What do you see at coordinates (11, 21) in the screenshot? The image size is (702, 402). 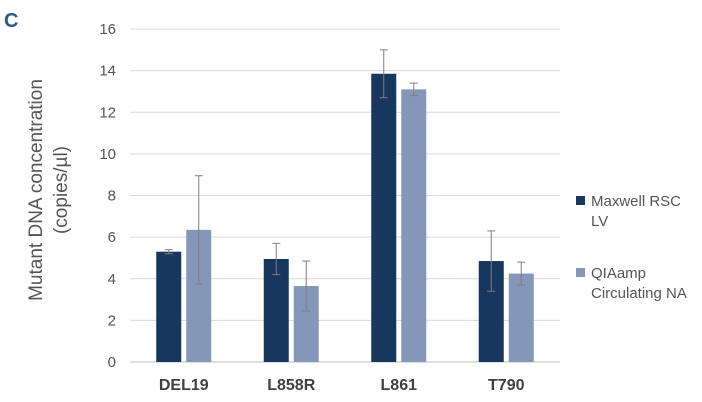 I see `panel-label: C` at bounding box center [11, 21].